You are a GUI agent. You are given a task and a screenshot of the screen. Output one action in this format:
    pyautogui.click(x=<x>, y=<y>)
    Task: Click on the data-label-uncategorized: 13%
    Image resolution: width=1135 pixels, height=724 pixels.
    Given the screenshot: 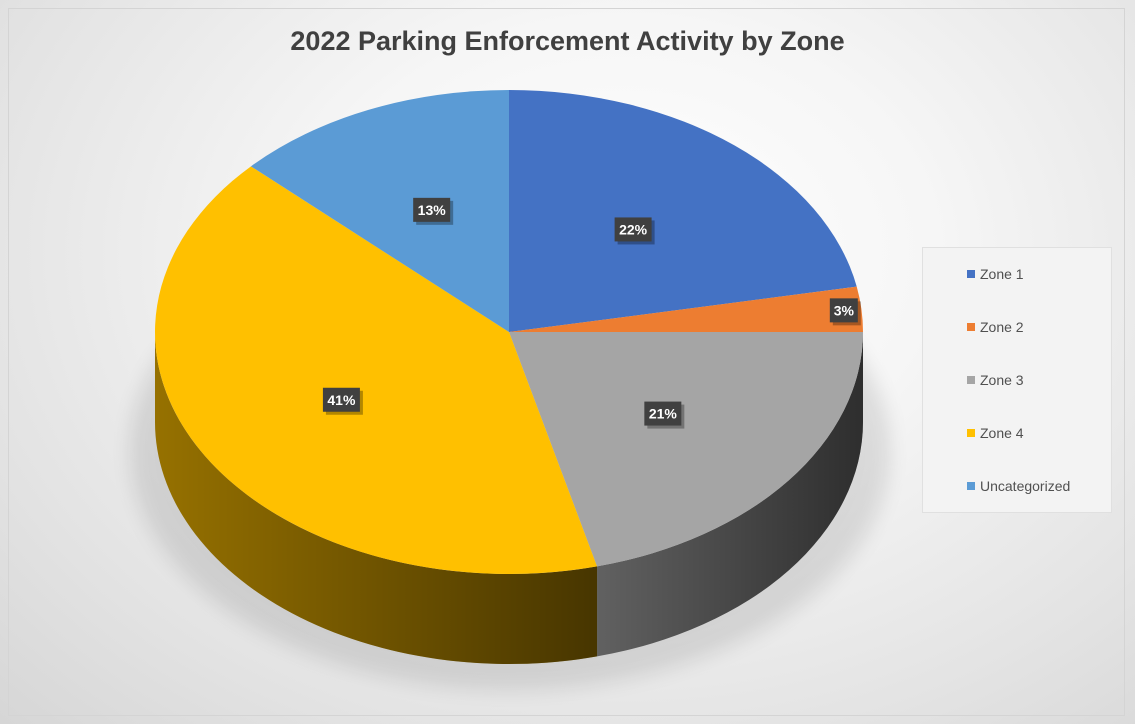 What is the action you would take?
    pyautogui.click(x=433, y=211)
    